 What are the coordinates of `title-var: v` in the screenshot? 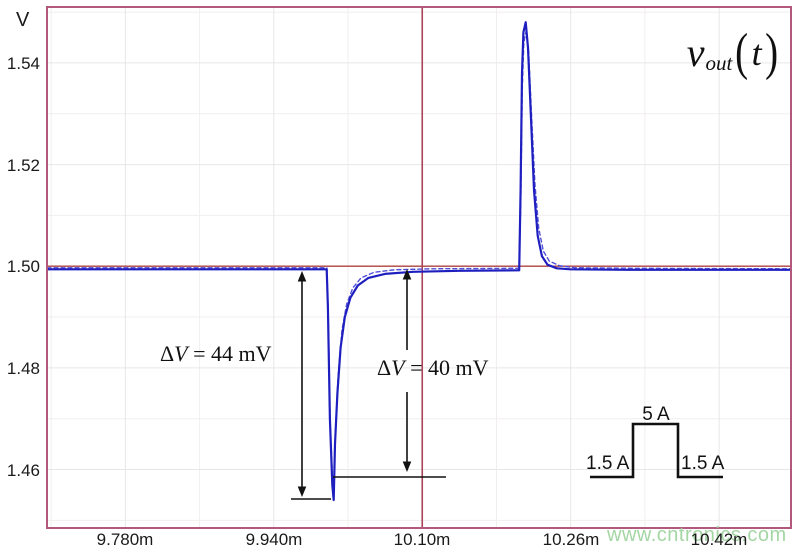 It's located at (695, 52).